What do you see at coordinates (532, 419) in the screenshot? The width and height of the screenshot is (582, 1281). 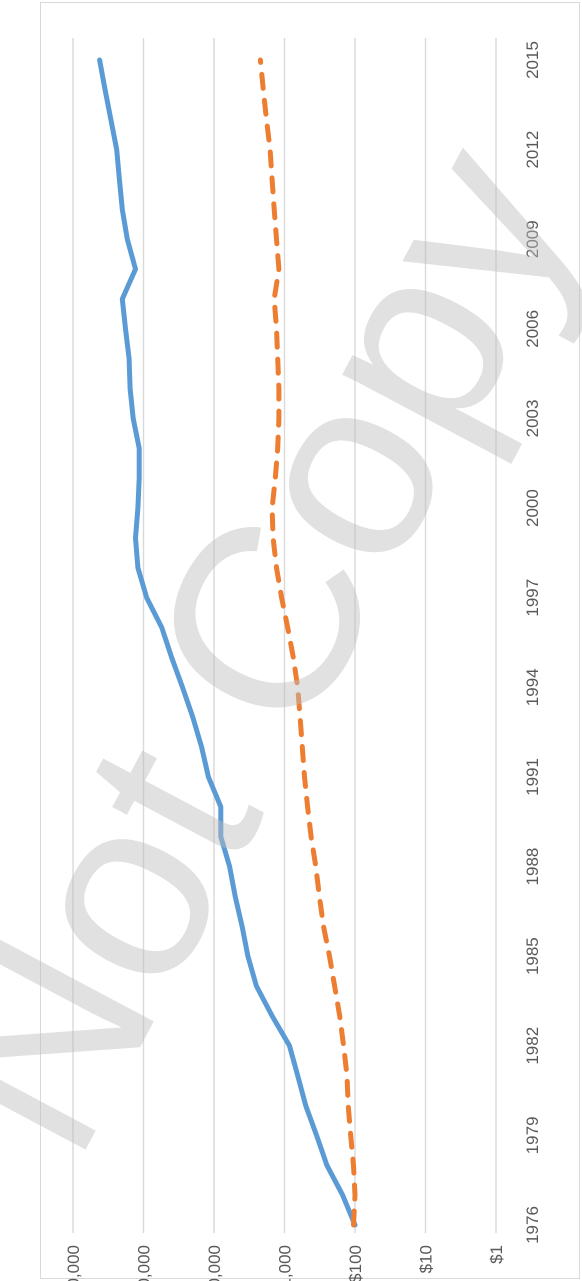 I see `x-tick-label: 2003` at bounding box center [532, 419].